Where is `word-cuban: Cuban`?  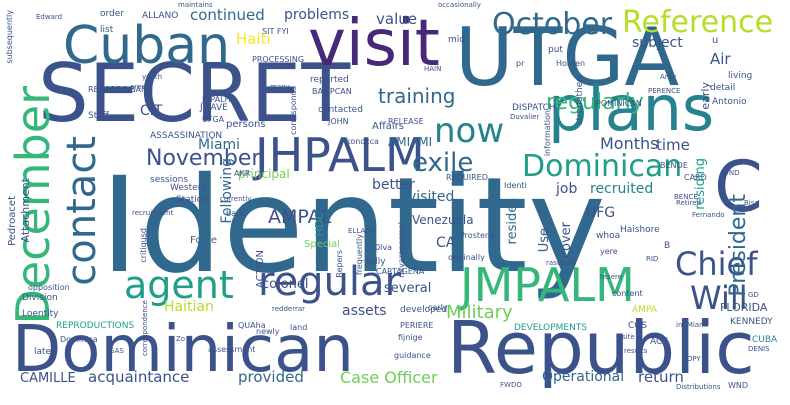
word-cuban: Cuban is located at coordinates (147, 46).